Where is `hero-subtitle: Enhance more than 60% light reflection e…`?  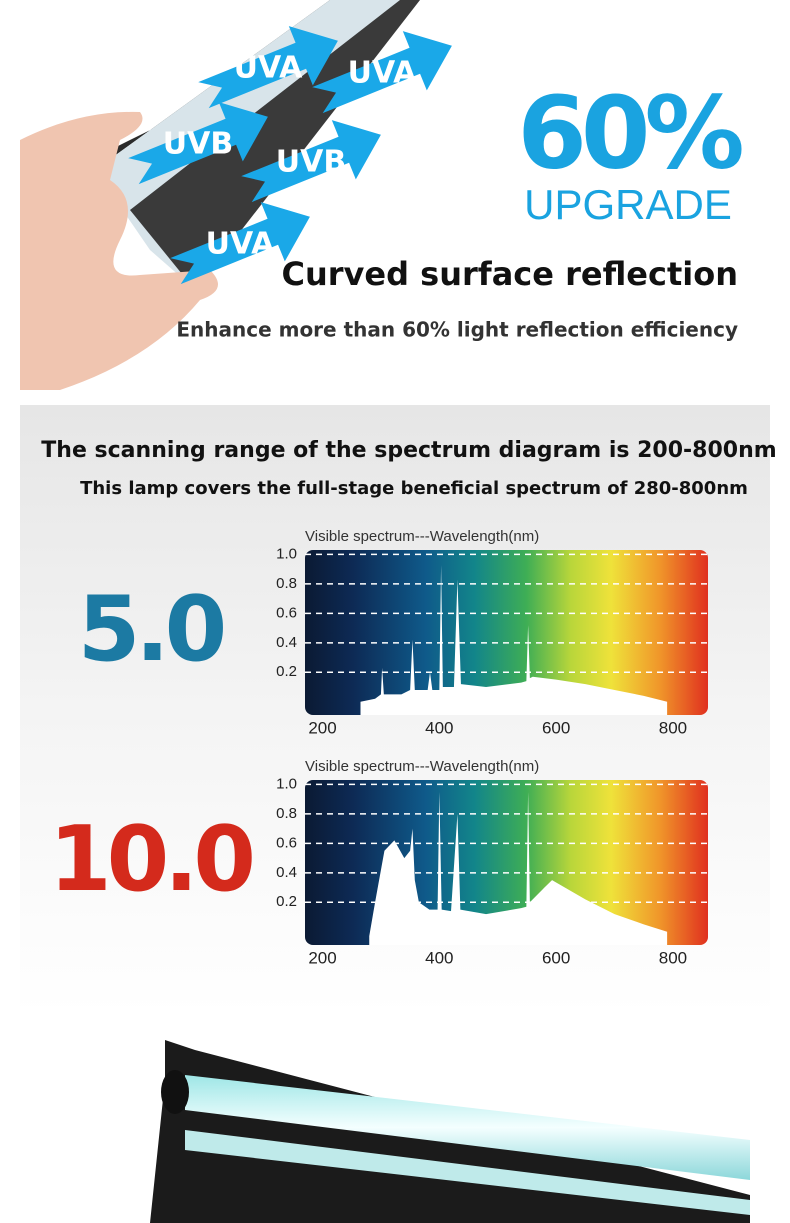
hero-subtitle: Enhance more than 60% light reflection e… is located at coordinates (457, 330).